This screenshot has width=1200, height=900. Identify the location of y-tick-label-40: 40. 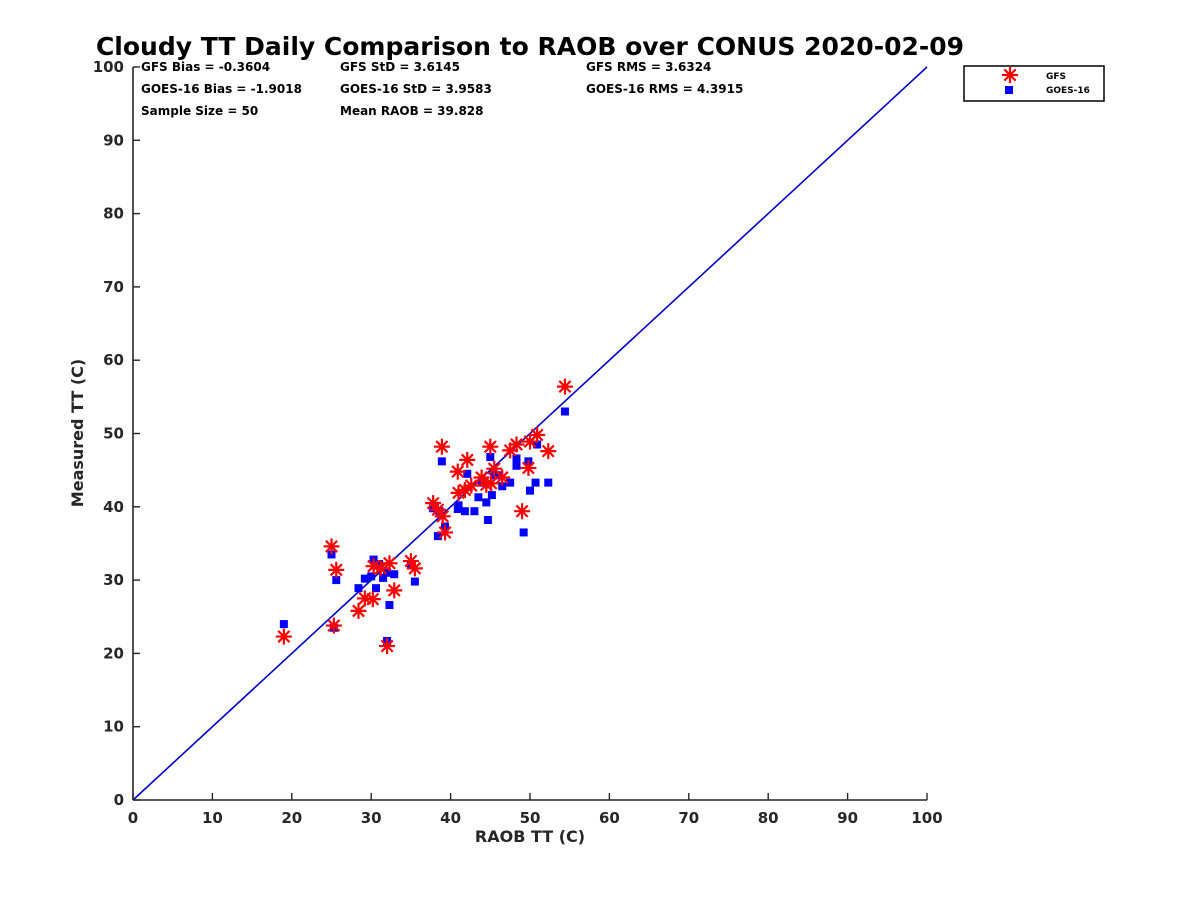
(113, 507).